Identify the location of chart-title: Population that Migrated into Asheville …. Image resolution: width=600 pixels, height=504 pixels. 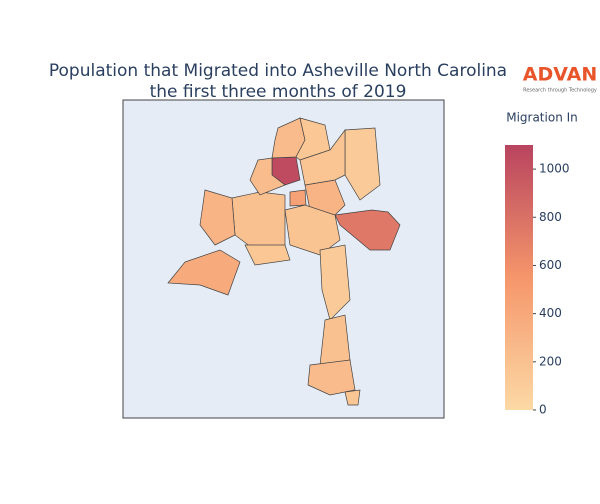
(278, 71).